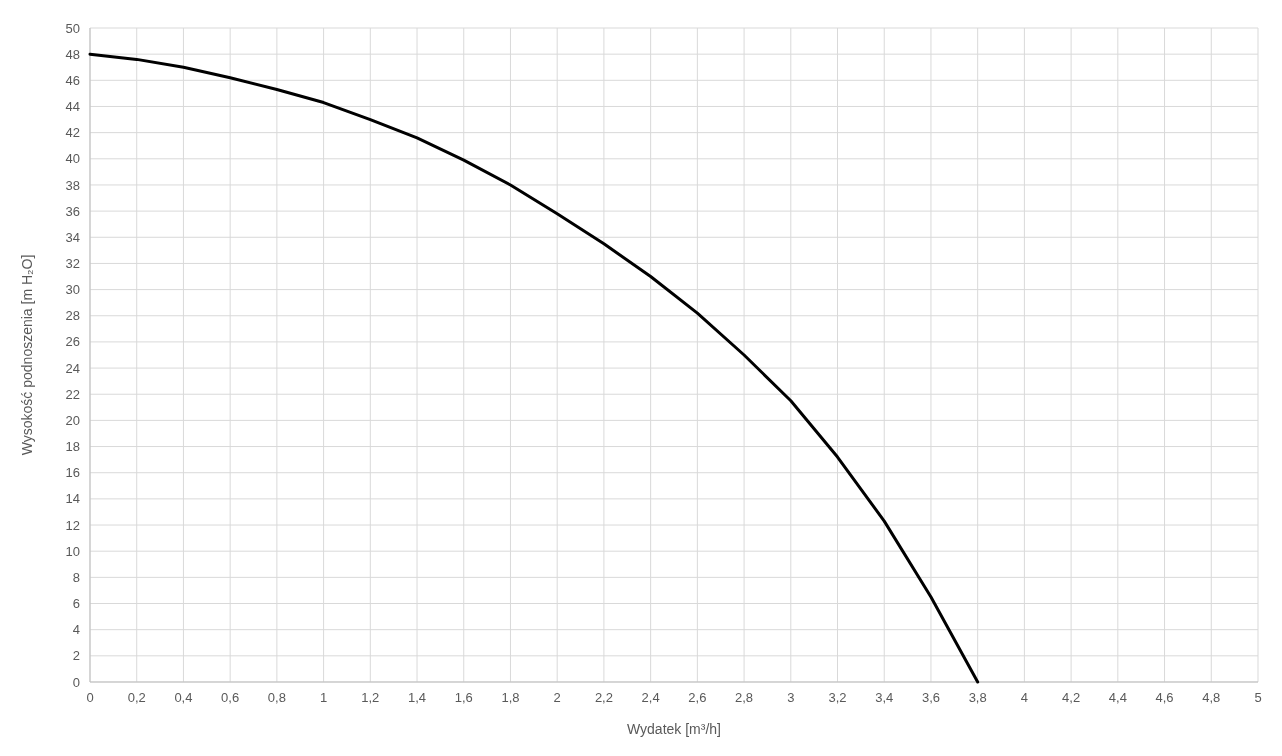 This screenshot has height=756, width=1282. I want to click on y-tick-label: 50, so click(72, 28).